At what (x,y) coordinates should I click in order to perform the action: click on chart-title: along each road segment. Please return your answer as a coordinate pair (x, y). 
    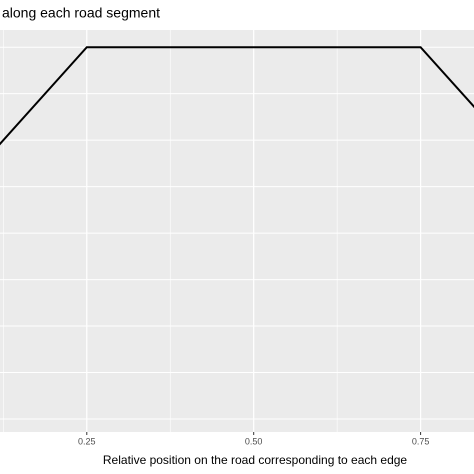
    Looking at the image, I should click on (81, 13).